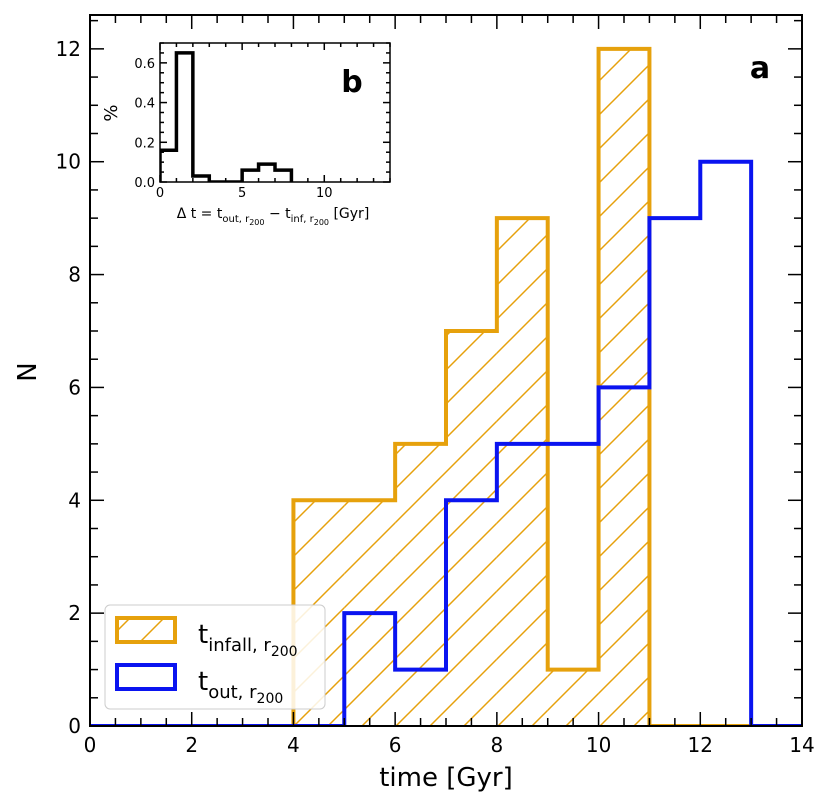  Describe the element at coordinates (74, 726) in the screenshot. I see `y-tick-label: 0` at that location.